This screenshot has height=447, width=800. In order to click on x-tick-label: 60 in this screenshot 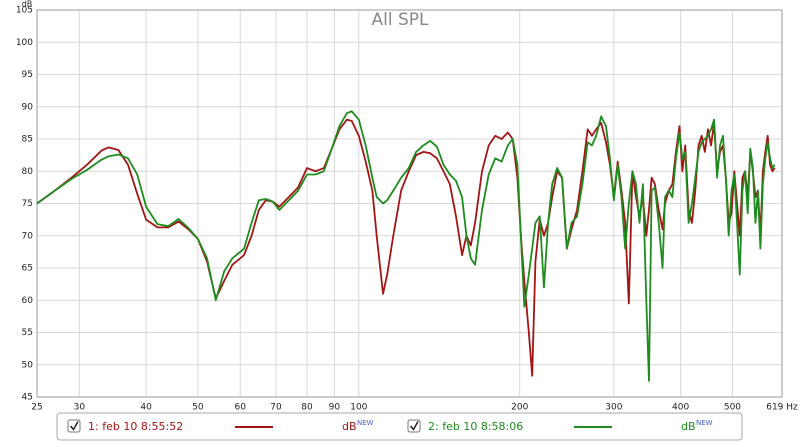, I will do `click(241, 408)`.